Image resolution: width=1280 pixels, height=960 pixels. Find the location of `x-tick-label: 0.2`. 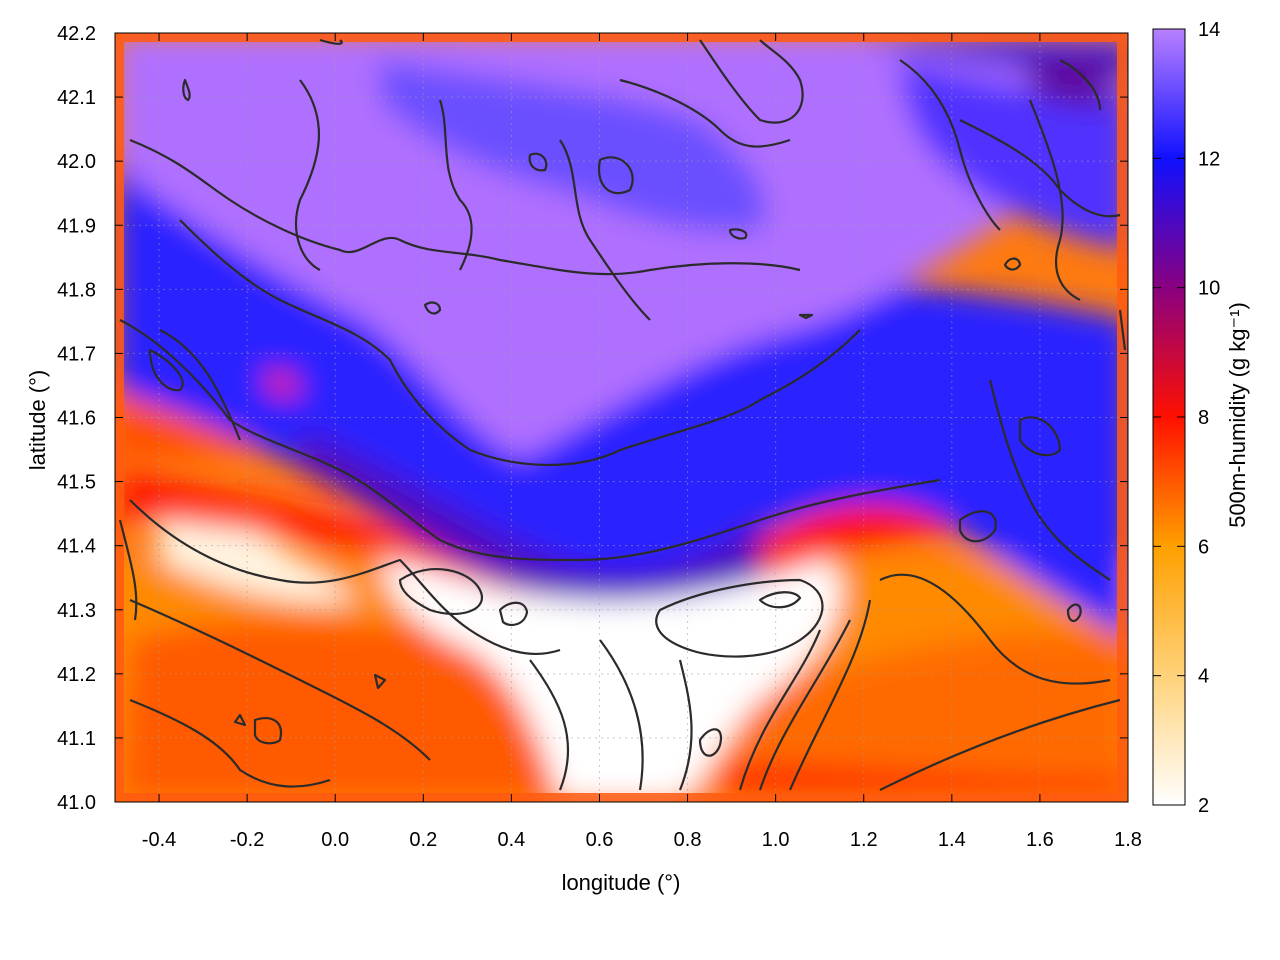

x-tick-label: 0.2 is located at coordinates (423, 840).